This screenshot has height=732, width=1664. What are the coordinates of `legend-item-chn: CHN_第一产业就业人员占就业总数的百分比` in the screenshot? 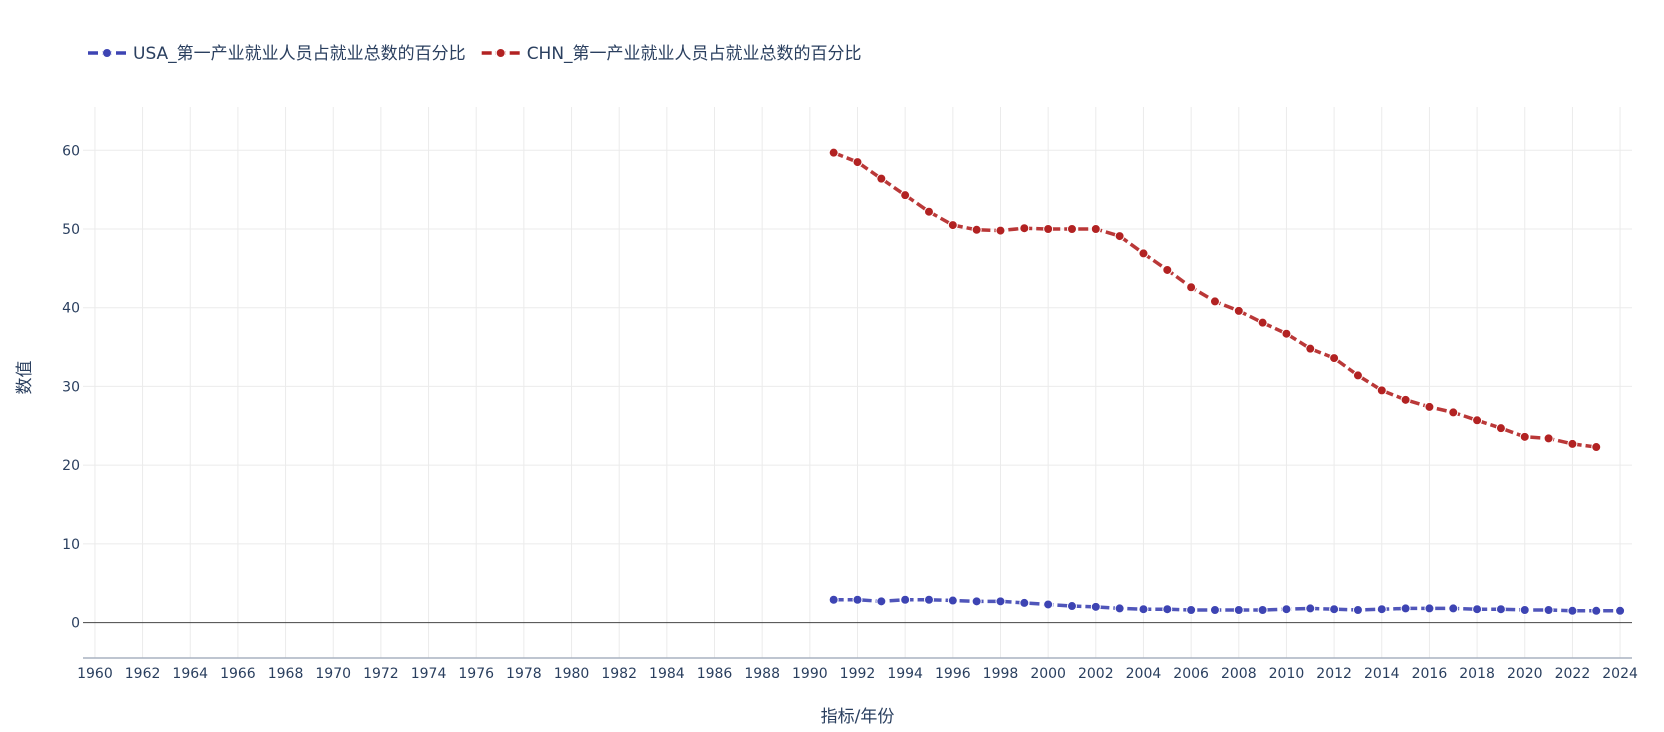 It's located at (671, 54).